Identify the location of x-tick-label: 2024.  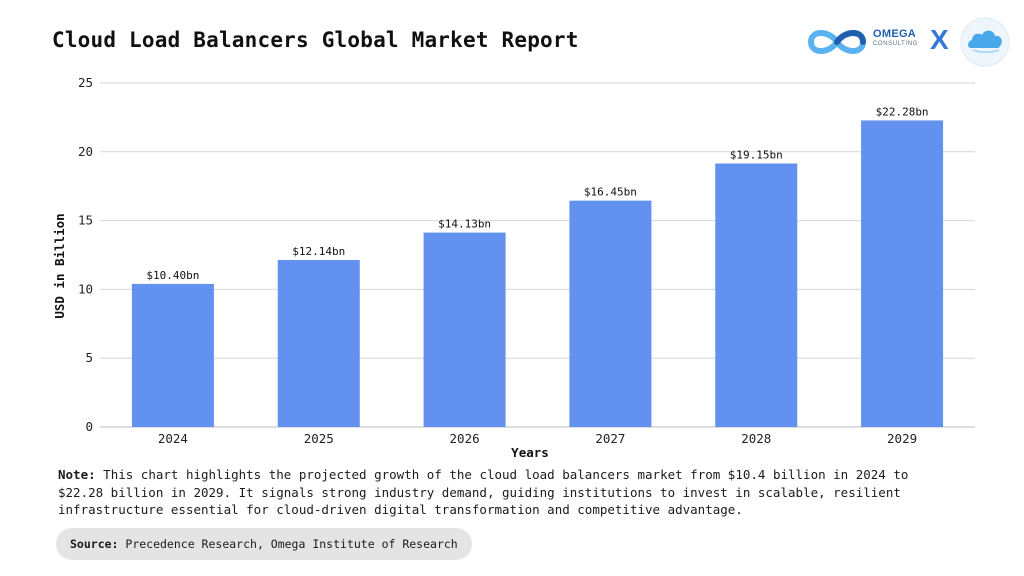
(173, 438).